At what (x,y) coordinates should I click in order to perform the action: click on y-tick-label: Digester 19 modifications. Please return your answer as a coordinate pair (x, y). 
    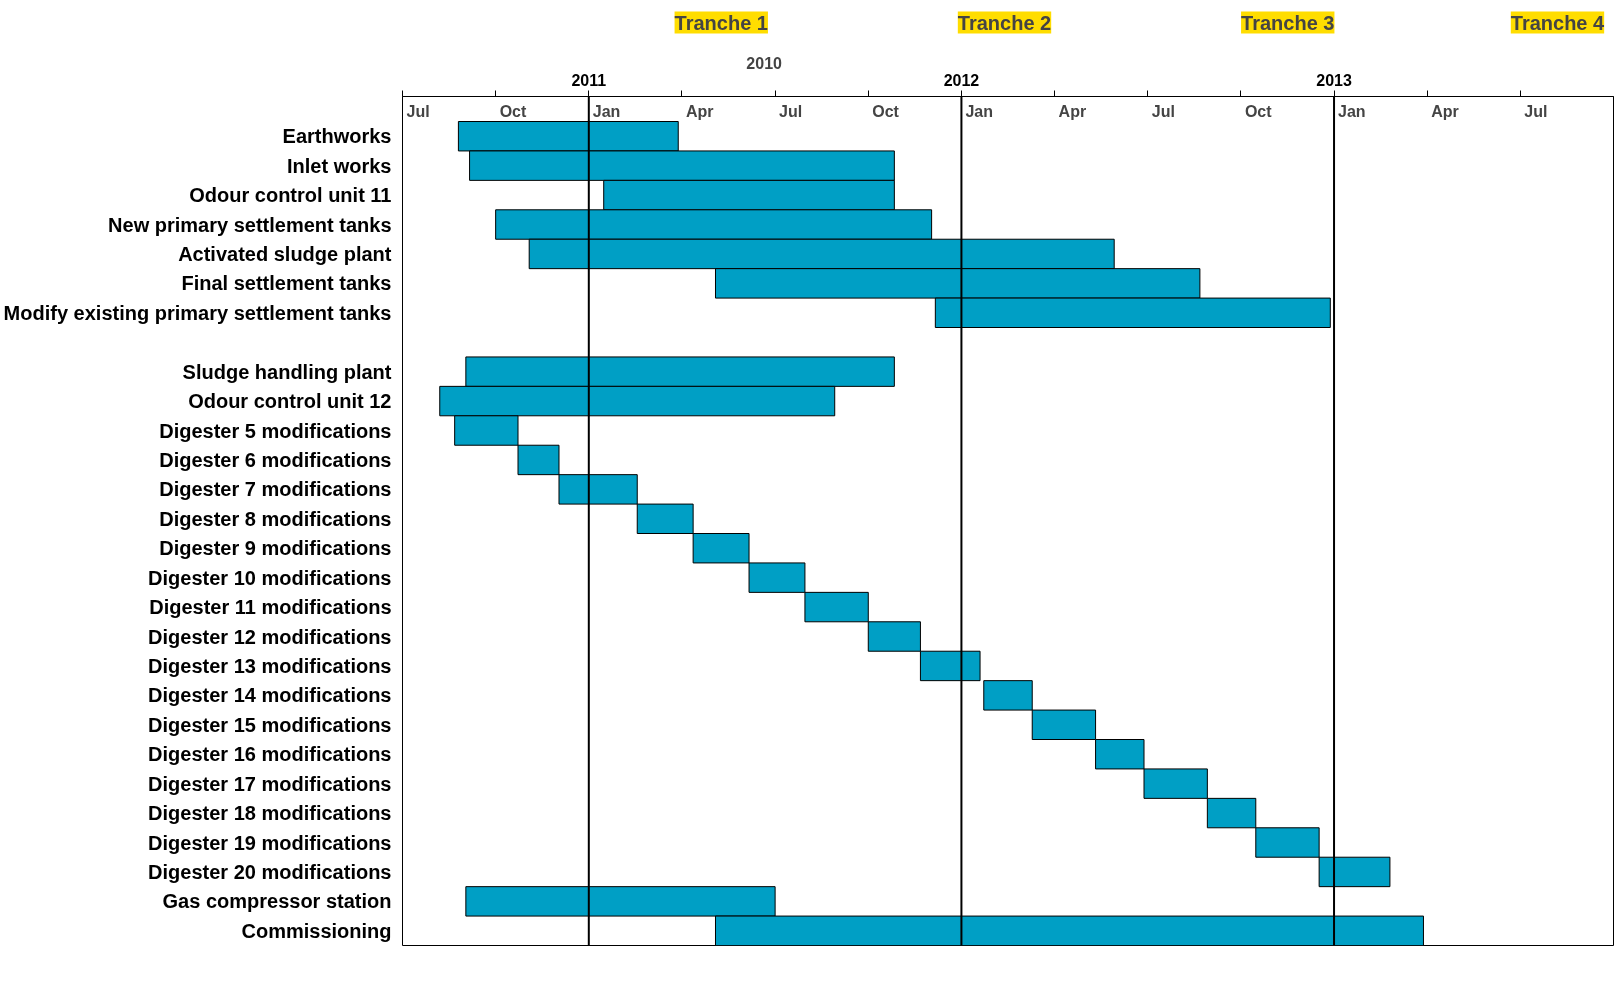
    Looking at the image, I should click on (270, 842).